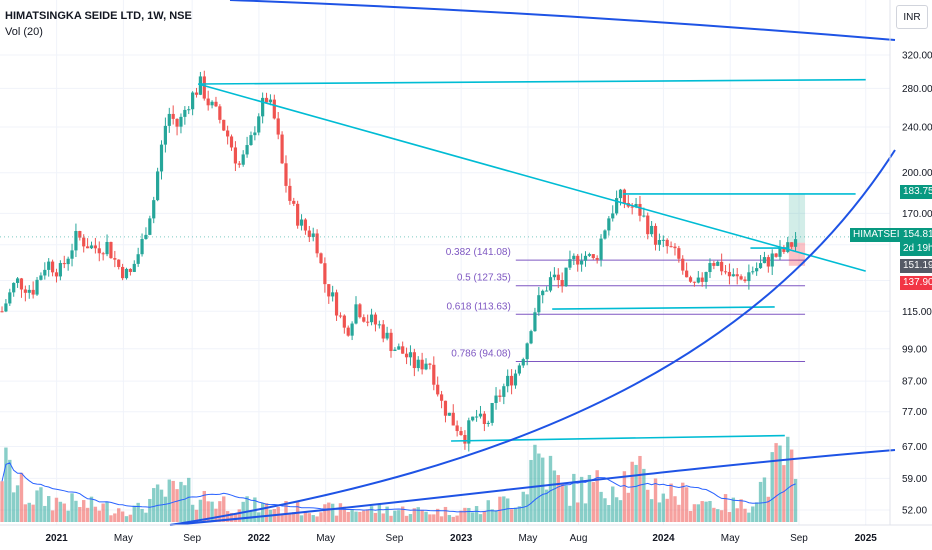  What do you see at coordinates (797, 229) in the screenshot?
I see `long-position-tool` at bounding box center [797, 229].